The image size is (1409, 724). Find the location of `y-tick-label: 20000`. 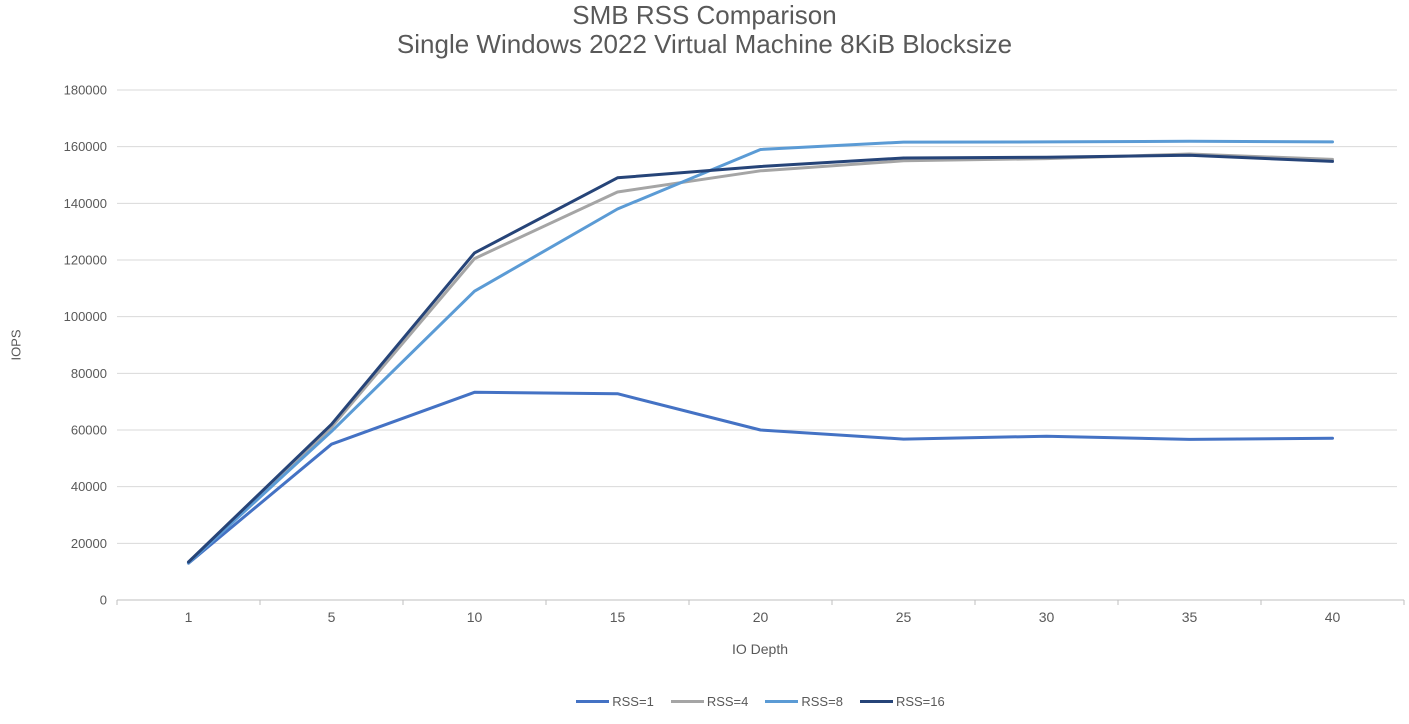

y-tick-label: 20000 is located at coordinates (89, 543).